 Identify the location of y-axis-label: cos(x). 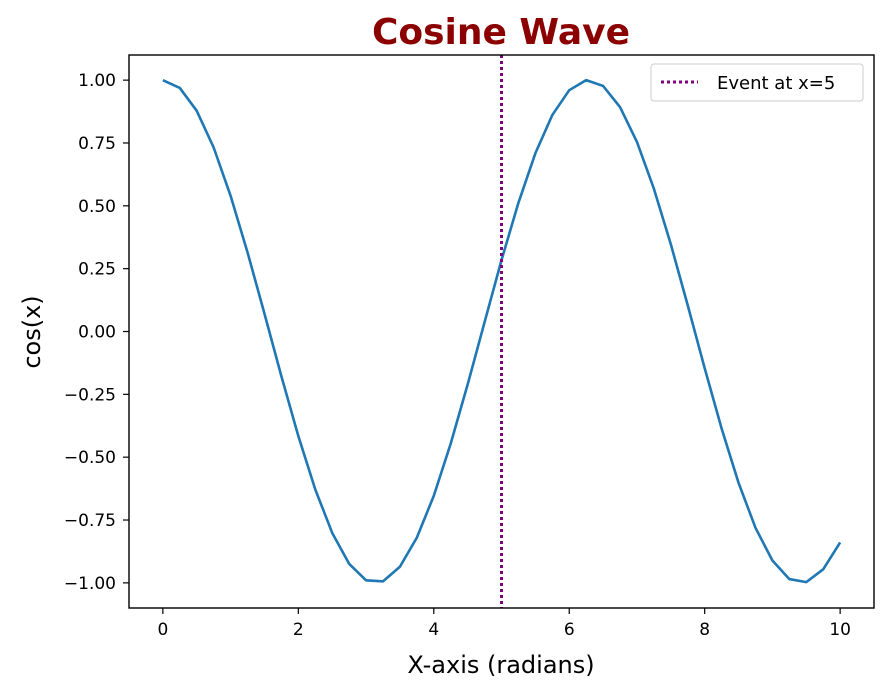
(32, 331).